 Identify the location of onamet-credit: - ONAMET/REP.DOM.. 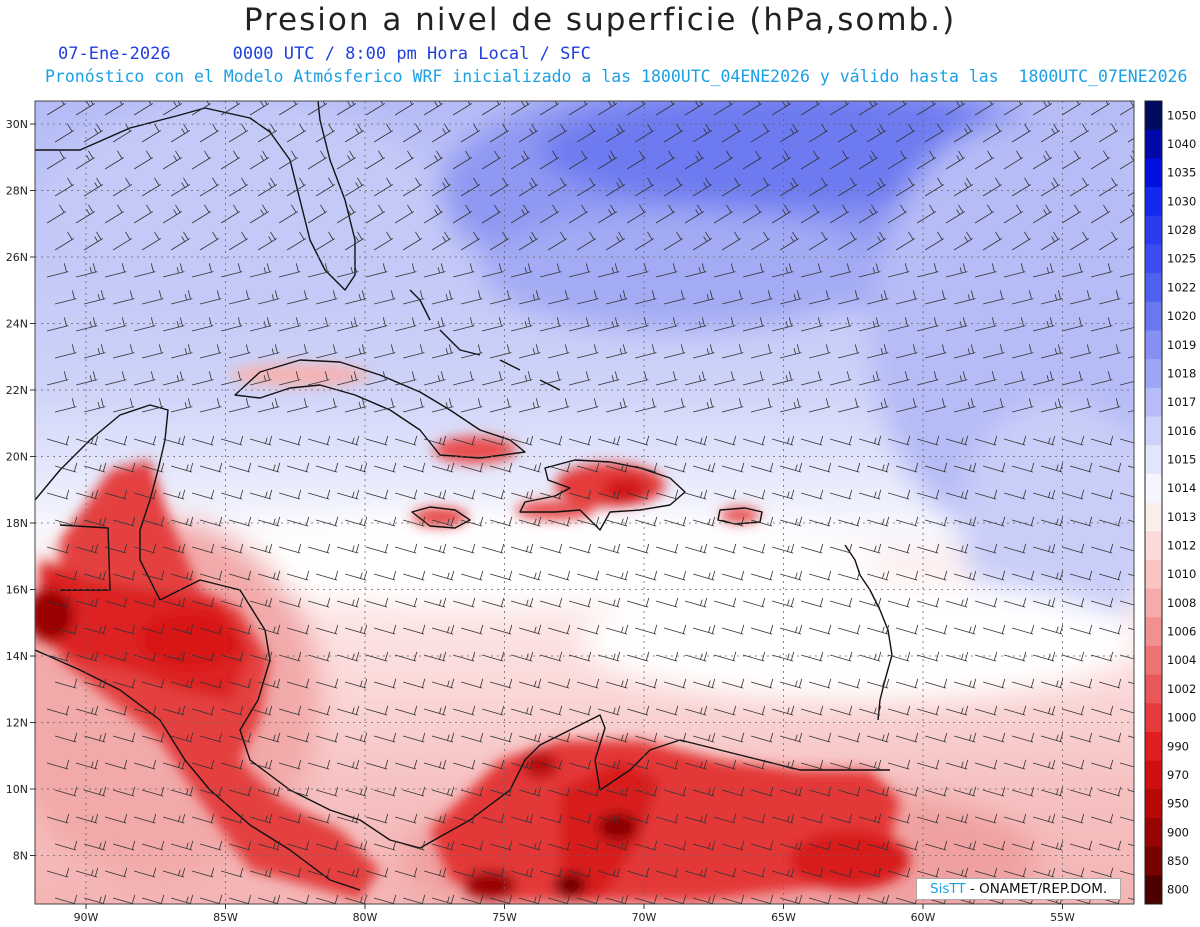
(1036, 889).